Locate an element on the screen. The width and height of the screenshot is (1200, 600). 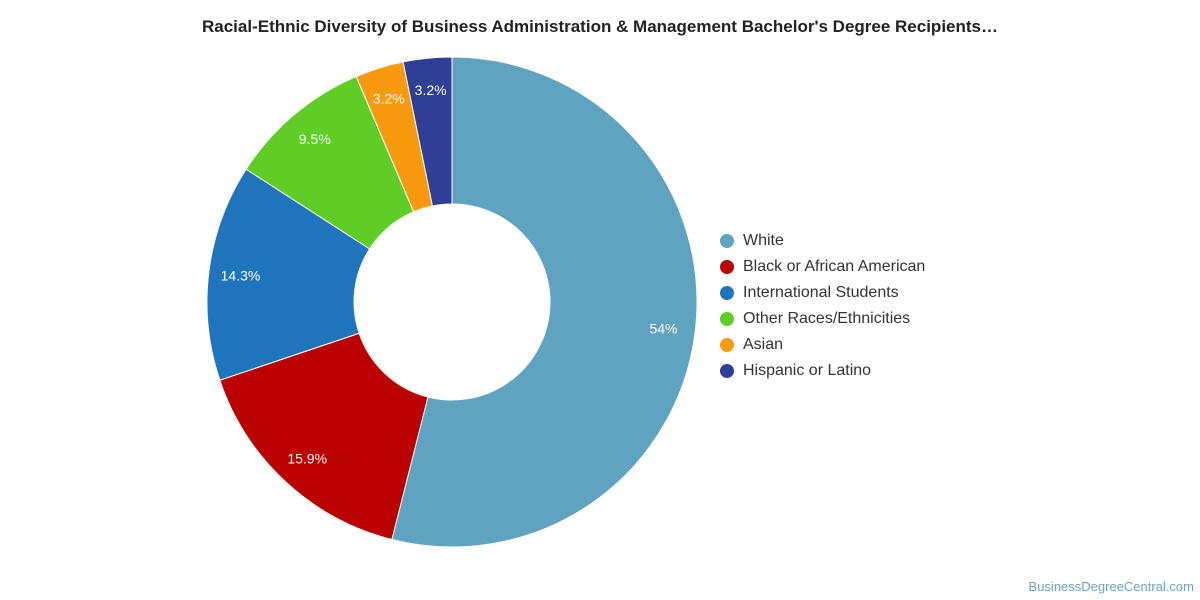
slice-hispanic-or-latino is located at coordinates (427, 131).